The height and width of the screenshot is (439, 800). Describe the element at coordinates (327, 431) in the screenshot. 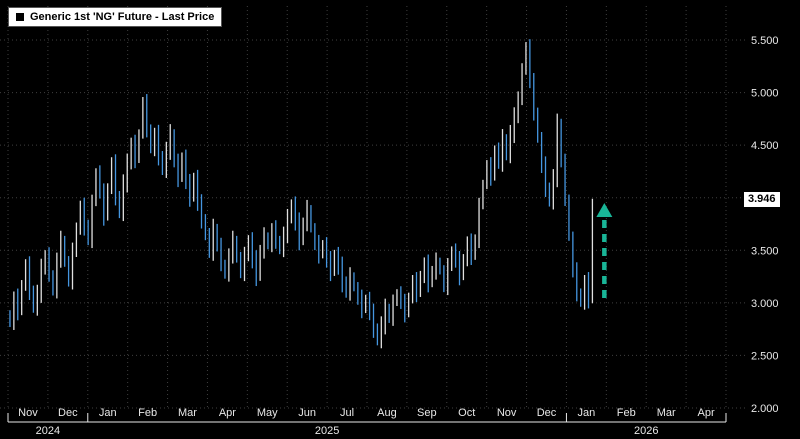

I see `svg-text: 2025` at that location.